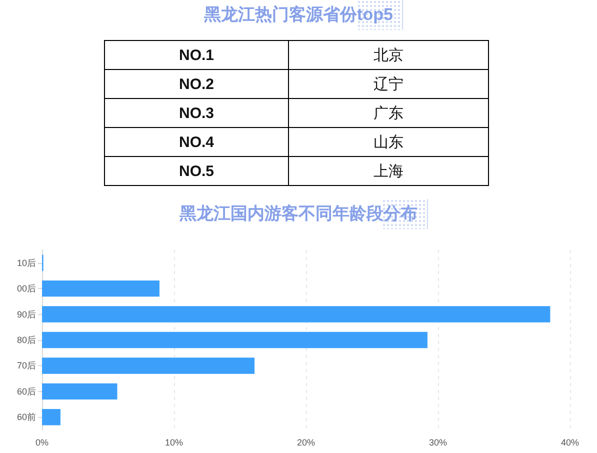 This screenshot has width=597, height=453. What do you see at coordinates (196, 171) in the screenshot?
I see `text: NO.5` at bounding box center [196, 171].